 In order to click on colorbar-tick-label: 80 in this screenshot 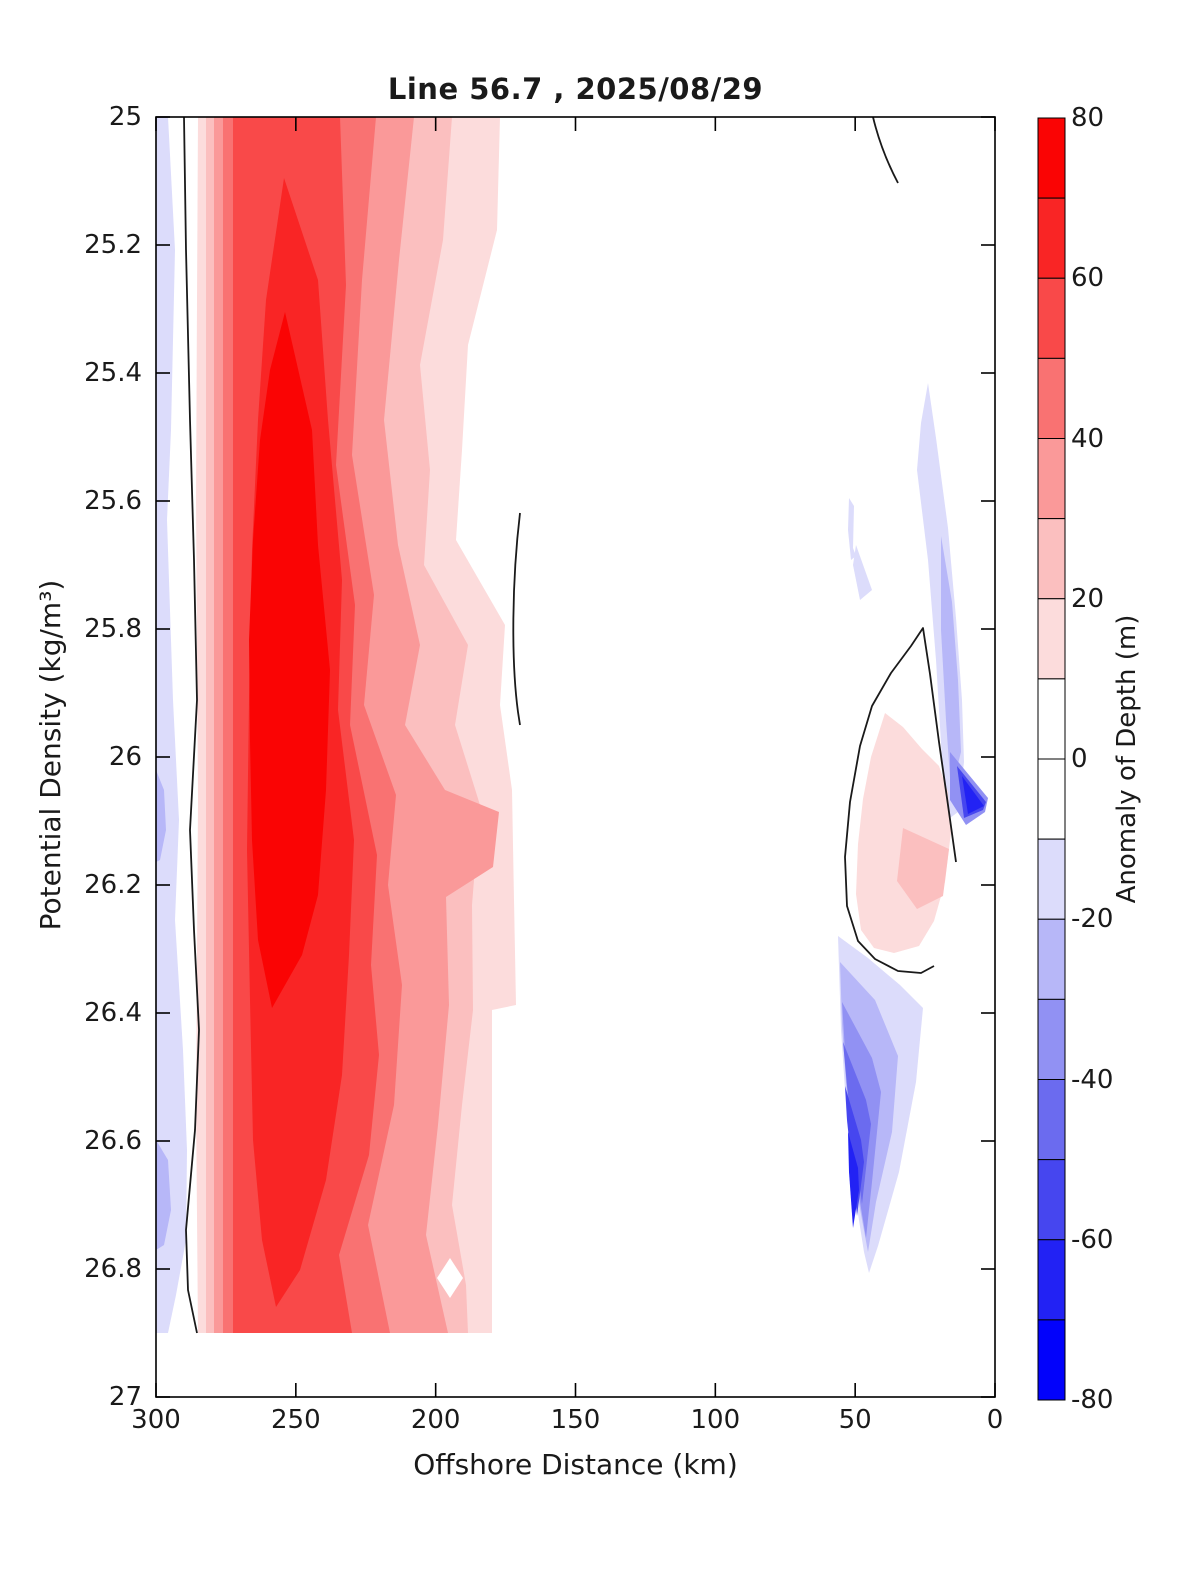, I will do `click(1088, 118)`.